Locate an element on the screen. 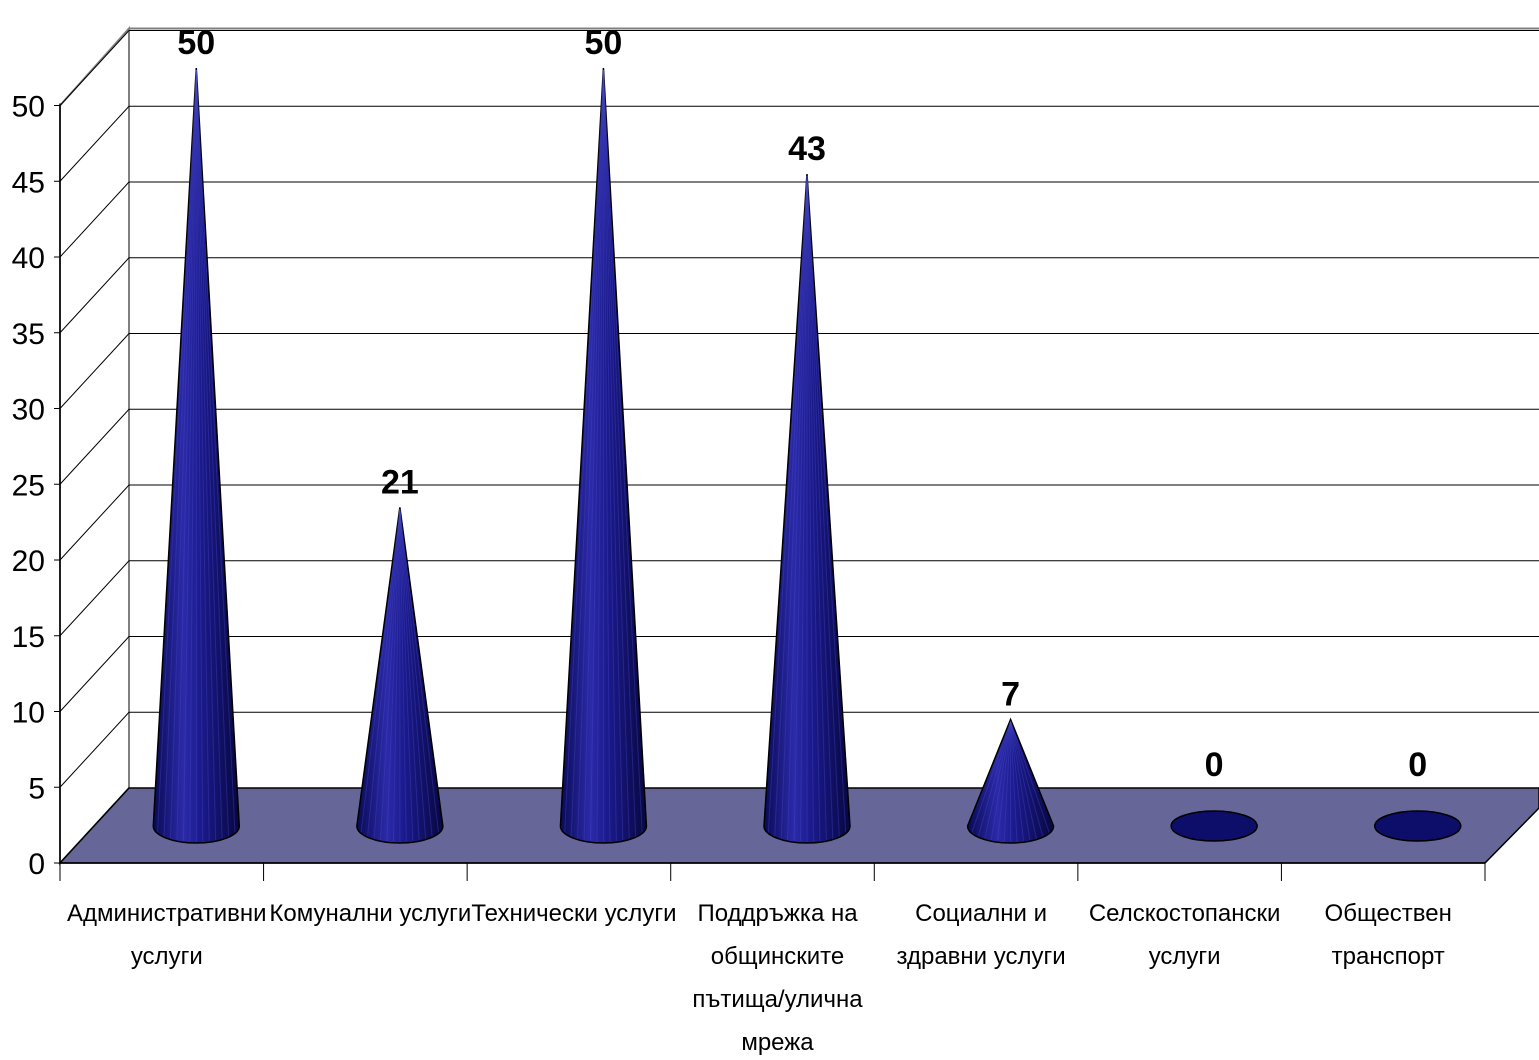 The image size is (1539, 1060). category-label: Социални и здравни услуги is located at coordinates (980, 935).